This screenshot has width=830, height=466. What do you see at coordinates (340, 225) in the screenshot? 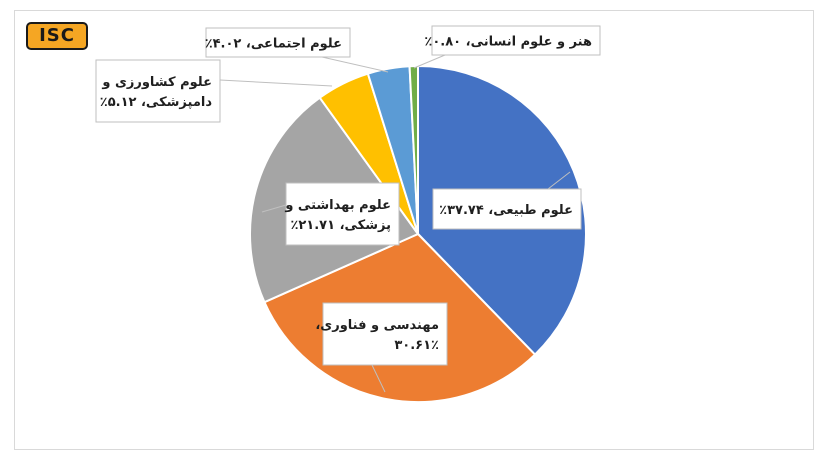
I see `slice-data-label: پزشکی، ۲۱.۷۱٪` at bounding box center [340, 225].